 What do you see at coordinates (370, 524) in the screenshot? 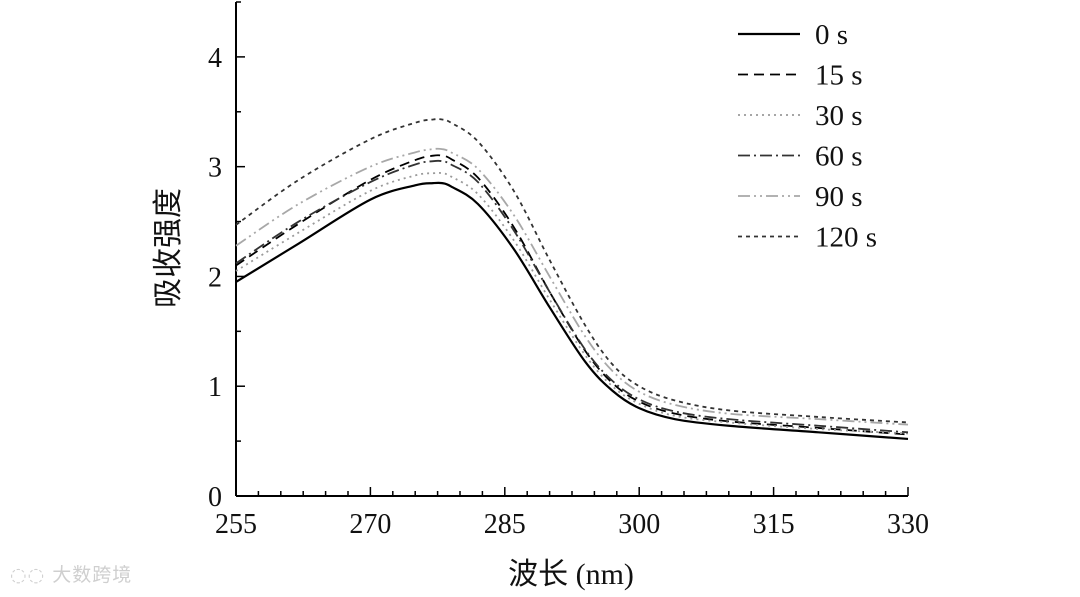
I see `x-tick-label: 270` at bounding box center [370, 524].